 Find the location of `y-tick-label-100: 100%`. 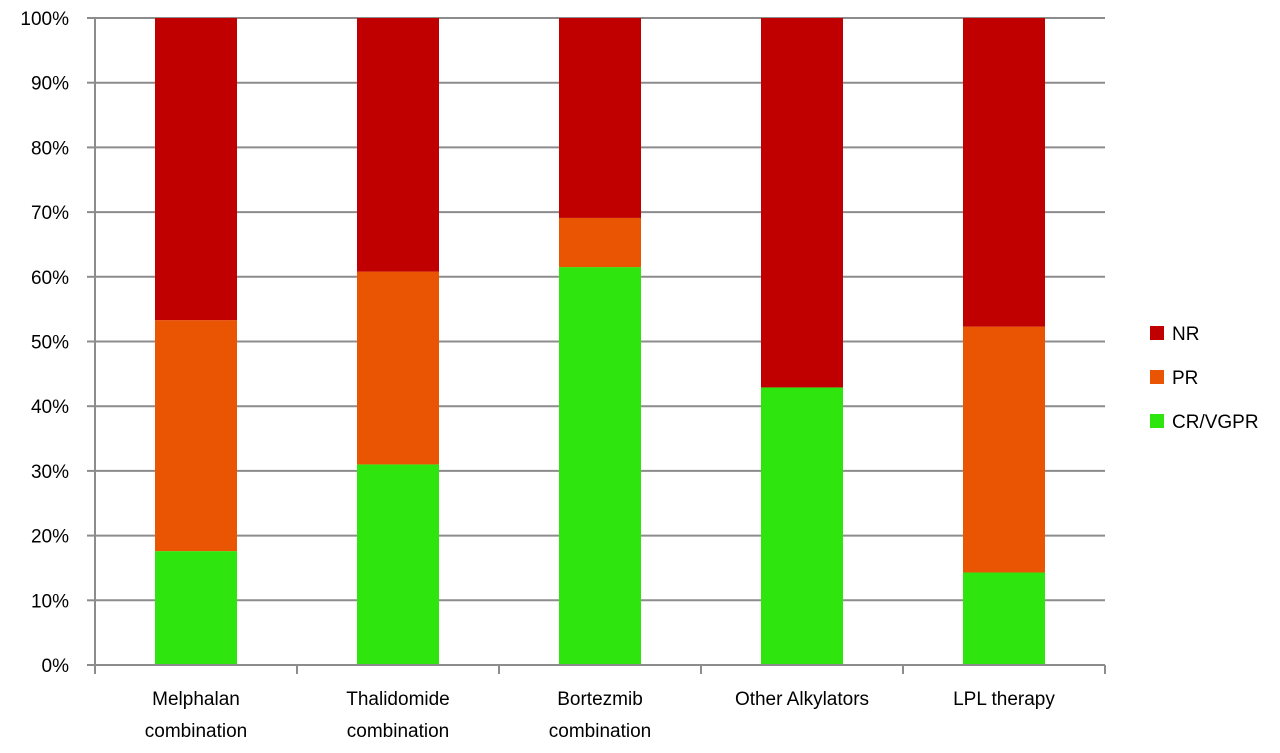

y-tick-label-100: 100% is located at coordinates (44, 19).